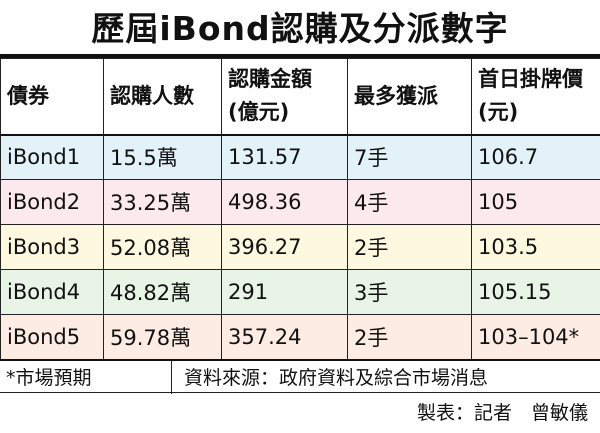  I want to click on table-row: iBond1 15.5萬 131.57 7手 106.7, so click(300, 157).